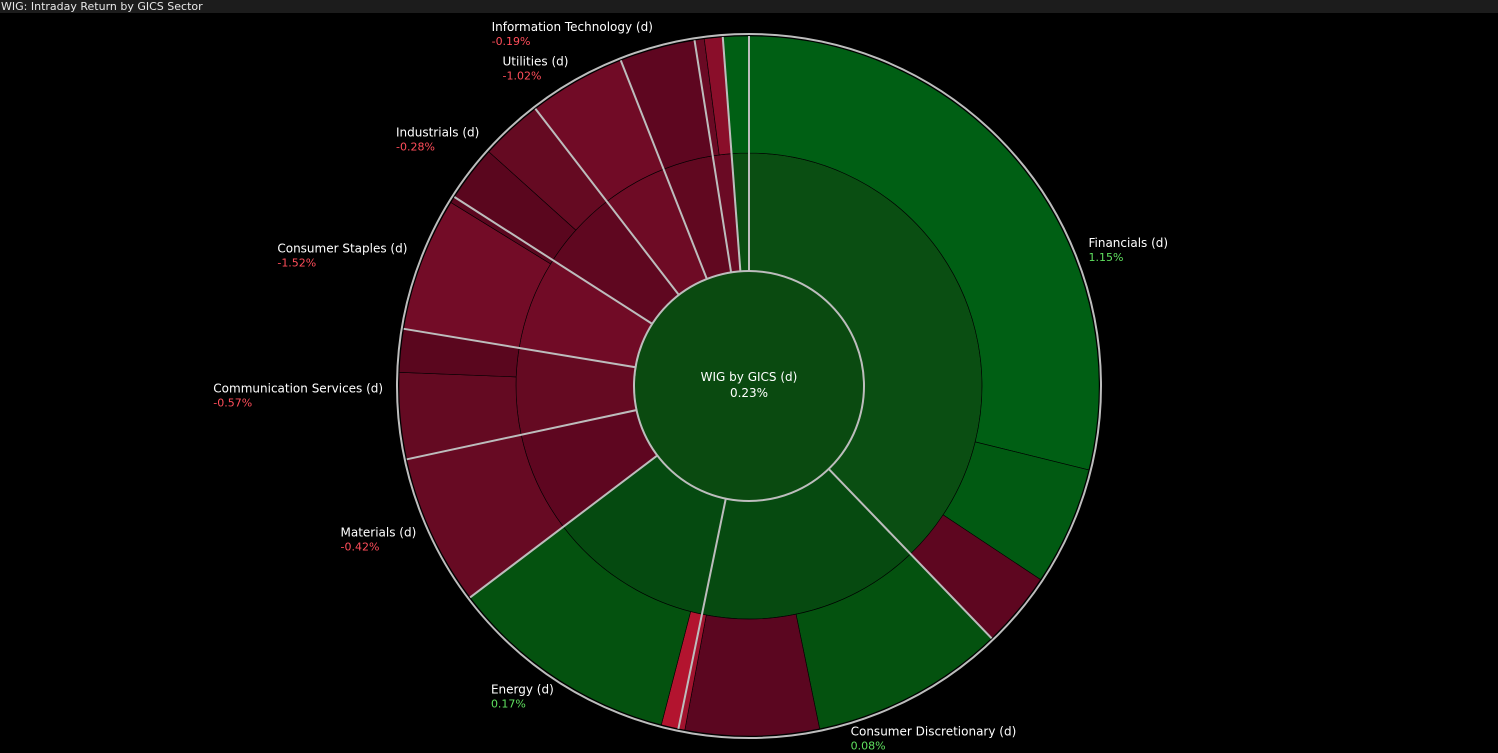  I want to click on center-circle, so click(749, 386).